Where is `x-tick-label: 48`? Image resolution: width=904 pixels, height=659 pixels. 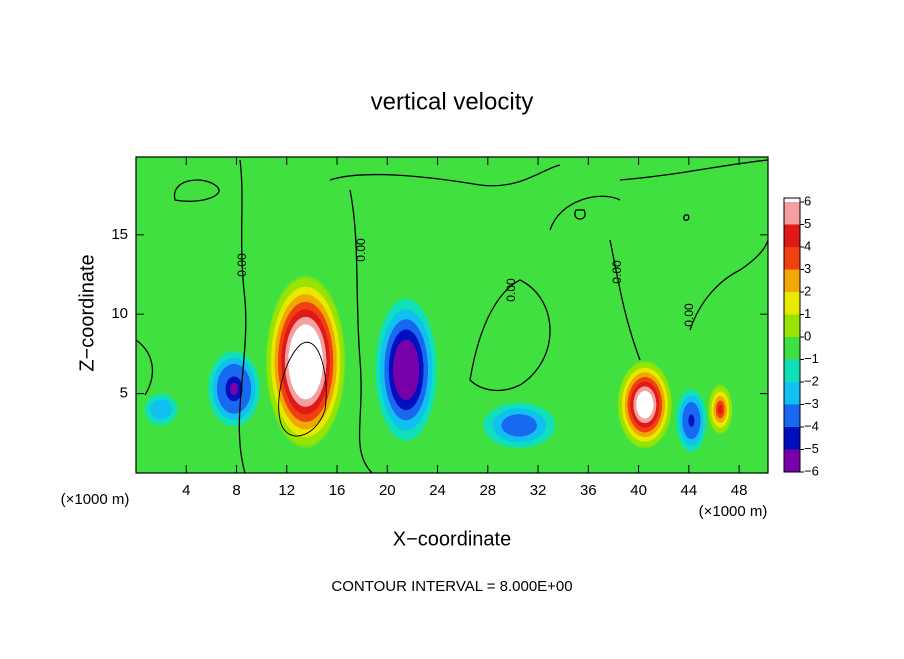
x-tick-label: 48 is located at coordinates (739, 490).